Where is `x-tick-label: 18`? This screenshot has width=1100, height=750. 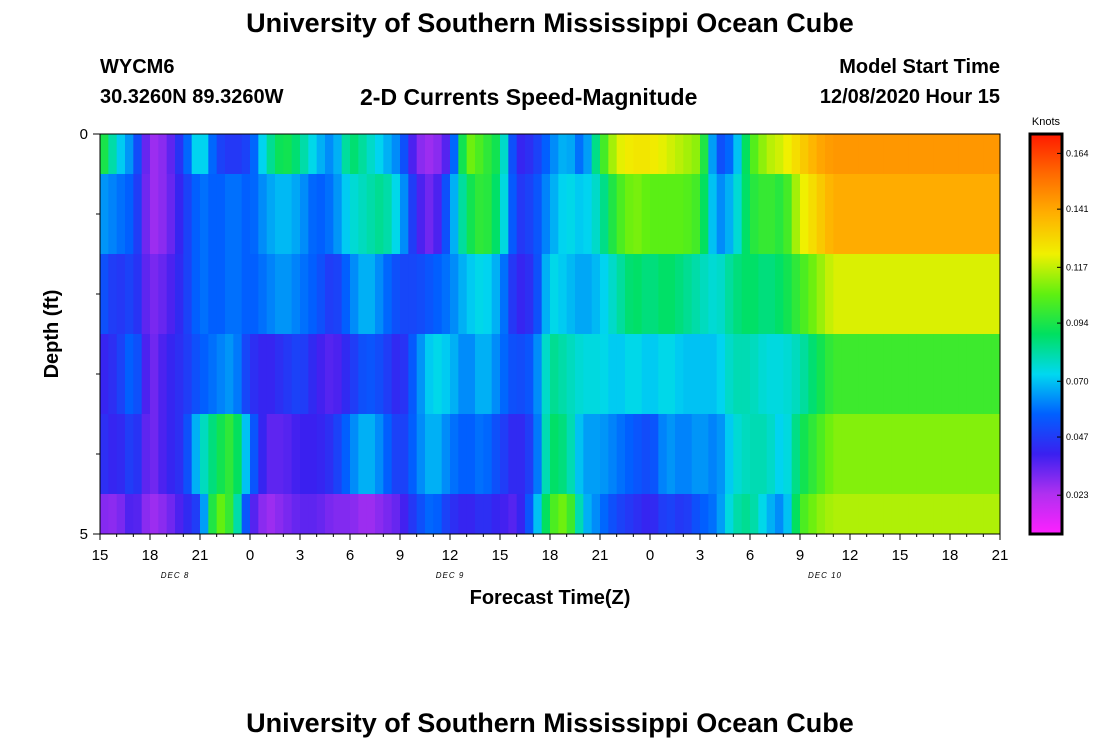 x-tick-label: 18 is located at coordinates (950, 555).